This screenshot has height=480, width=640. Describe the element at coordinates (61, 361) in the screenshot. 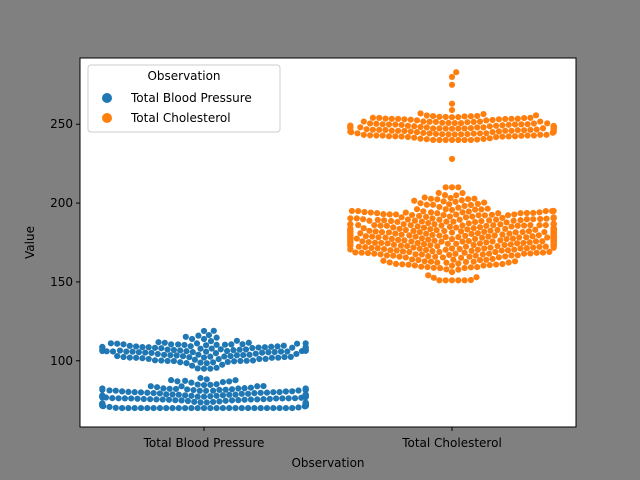

I see `y-tick-label: 100` at that location.